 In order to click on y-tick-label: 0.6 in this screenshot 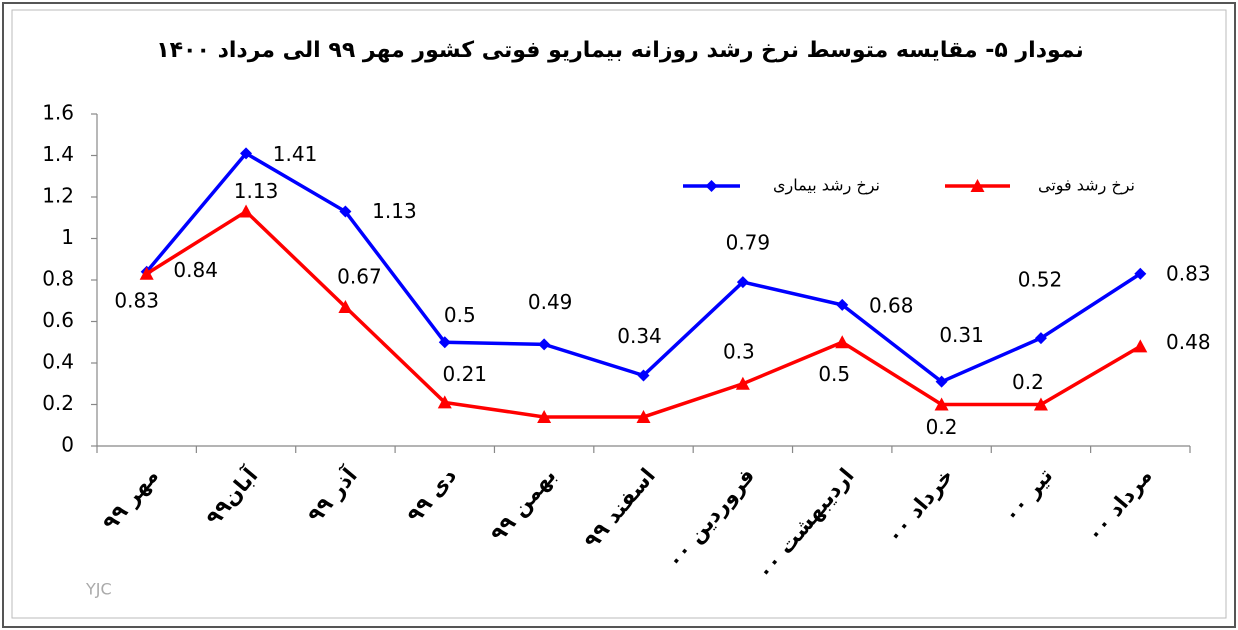, I will do `click(58, 320)`.